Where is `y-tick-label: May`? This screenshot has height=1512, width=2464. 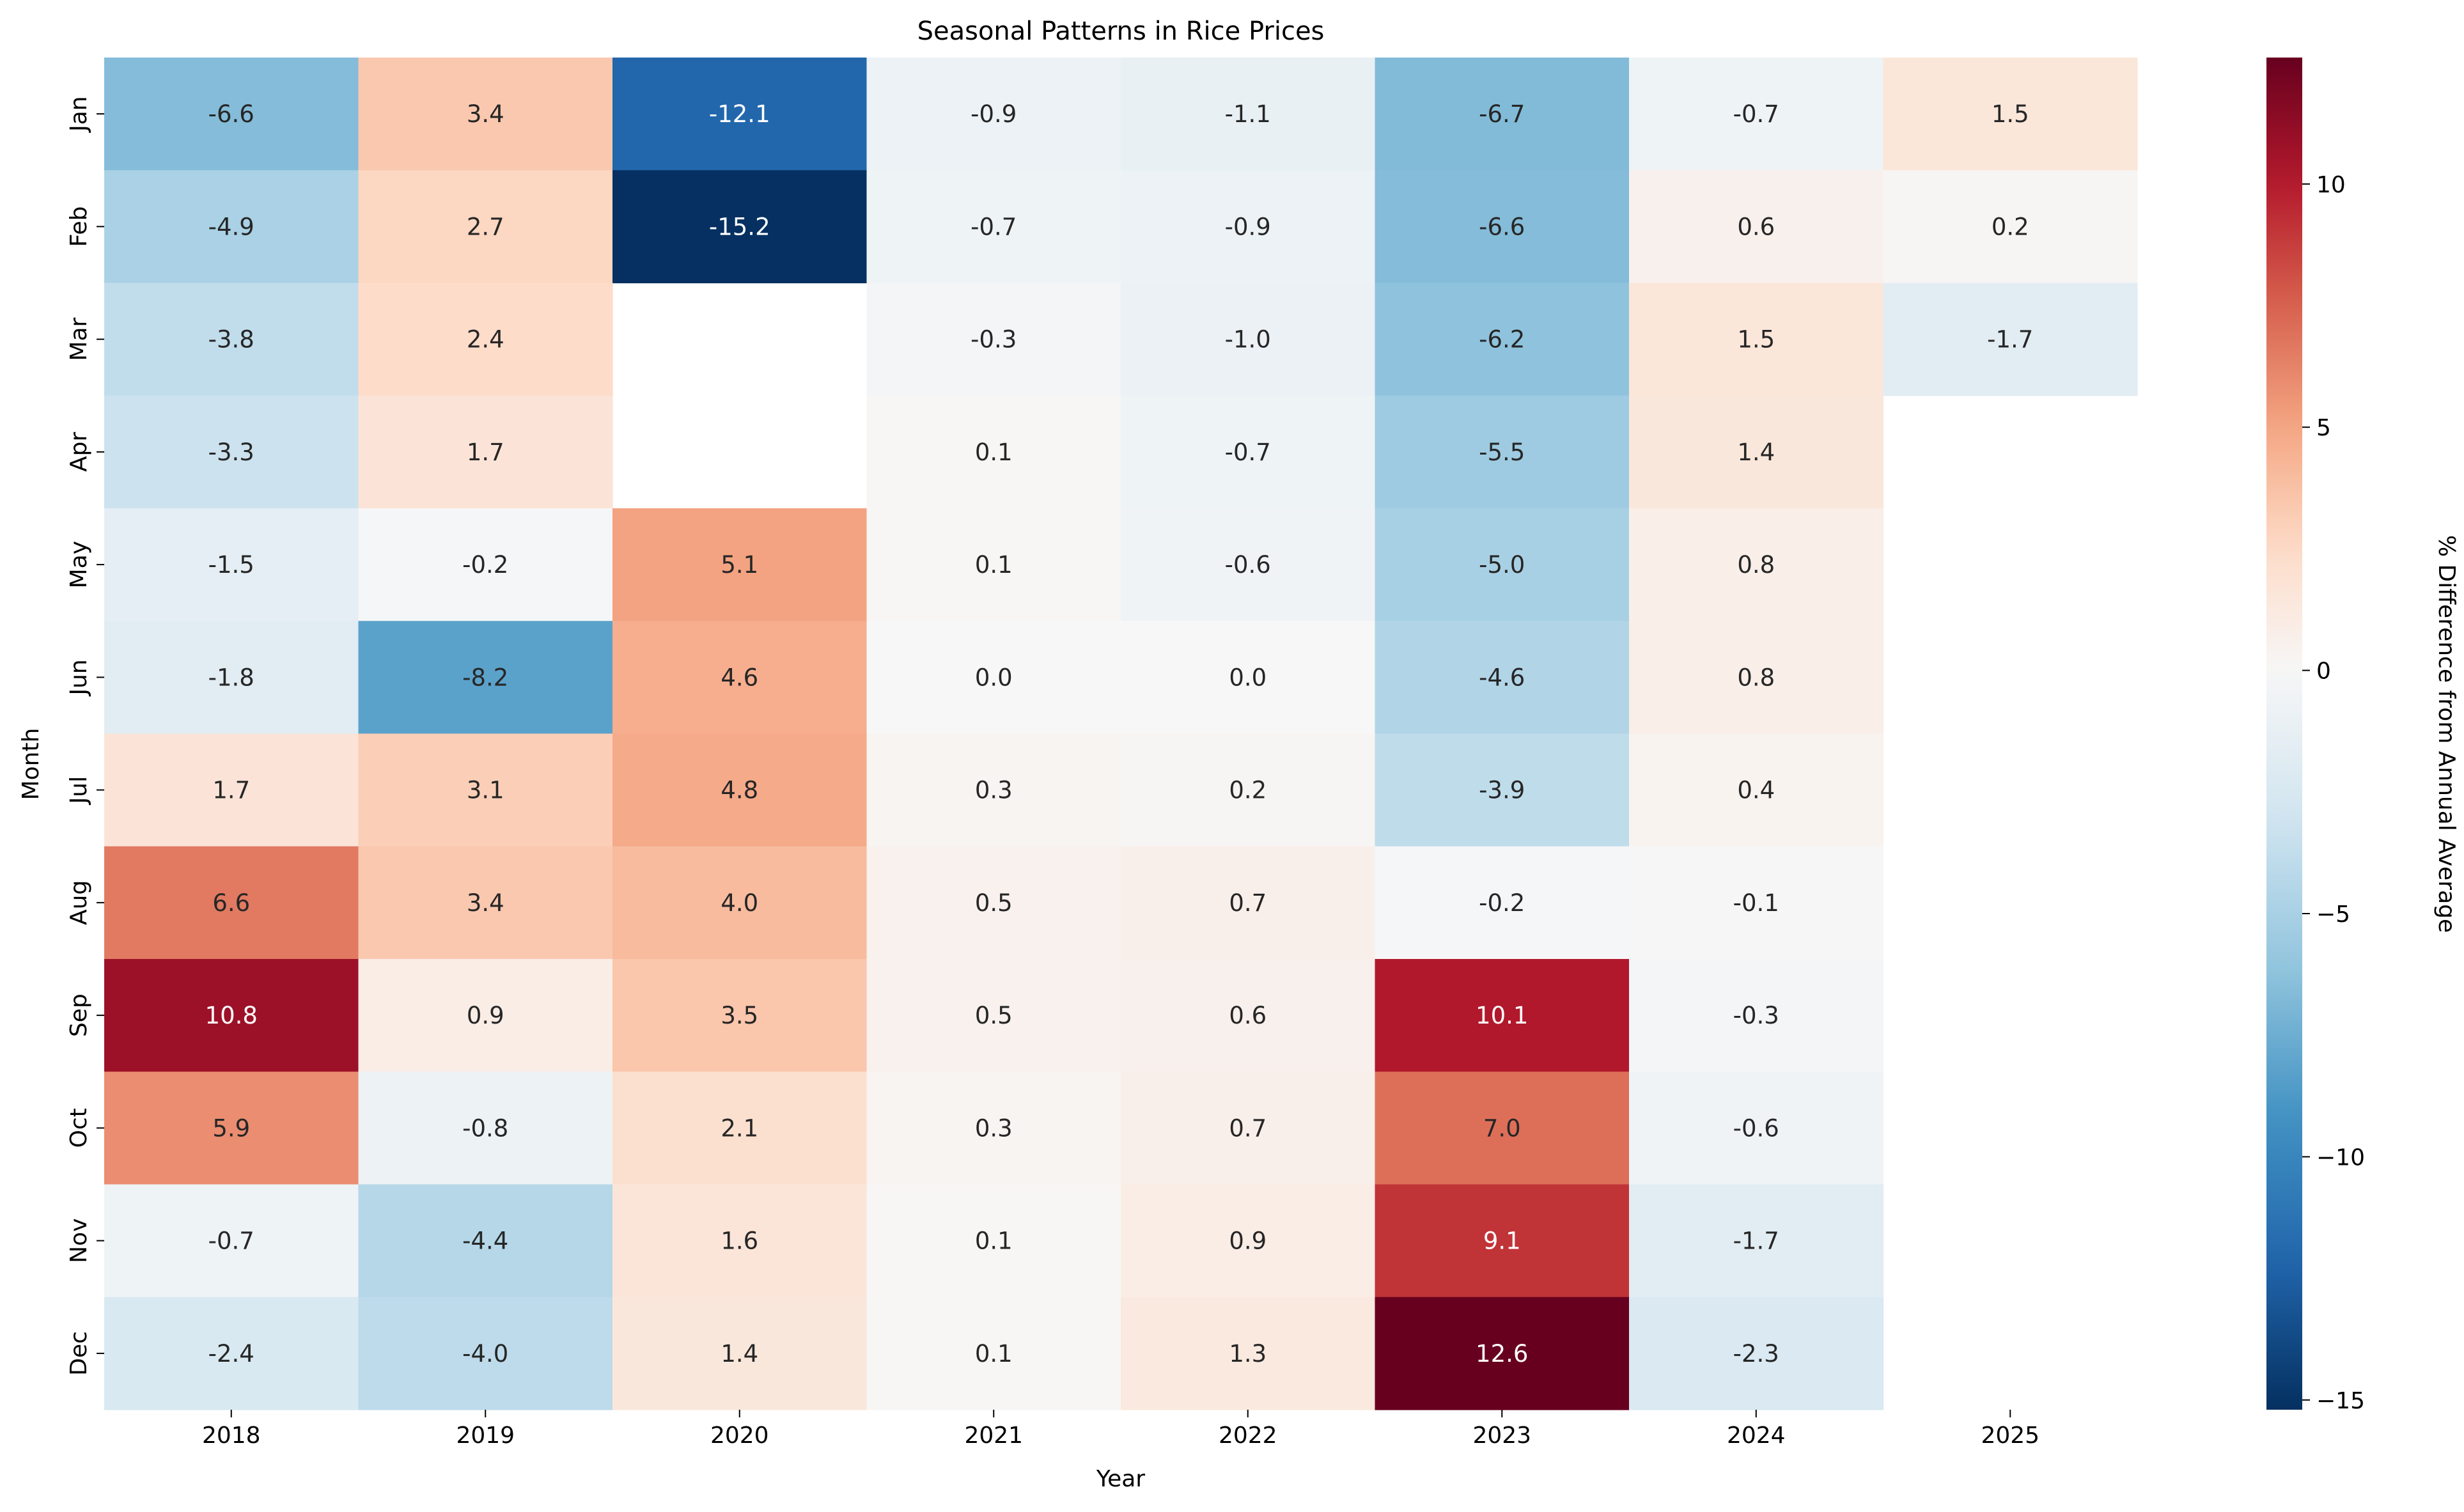 y-tick-label: May is located at coordinates (79, 564).